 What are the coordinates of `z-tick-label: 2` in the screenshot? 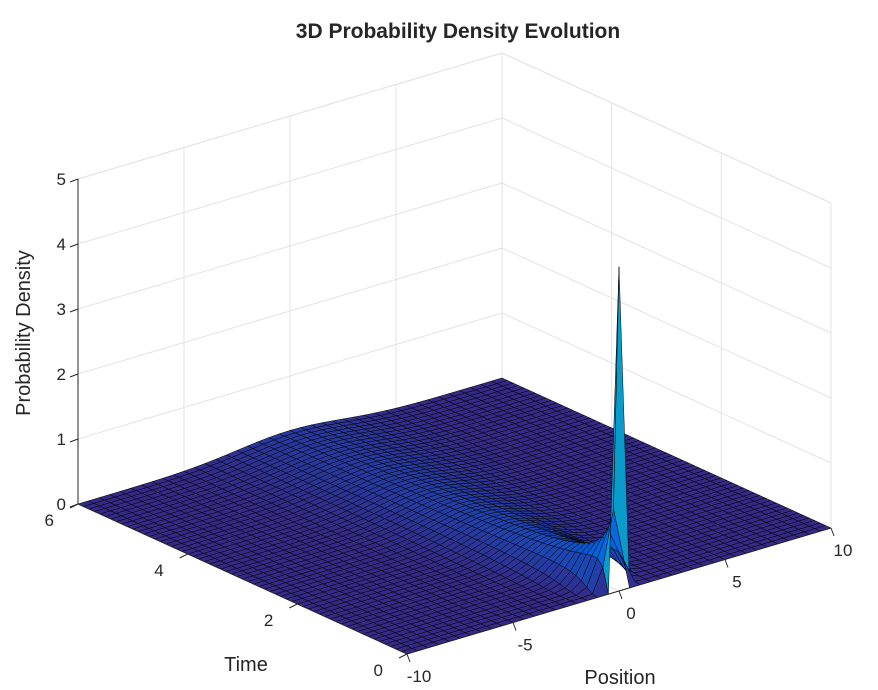 It's located at (61, 374).